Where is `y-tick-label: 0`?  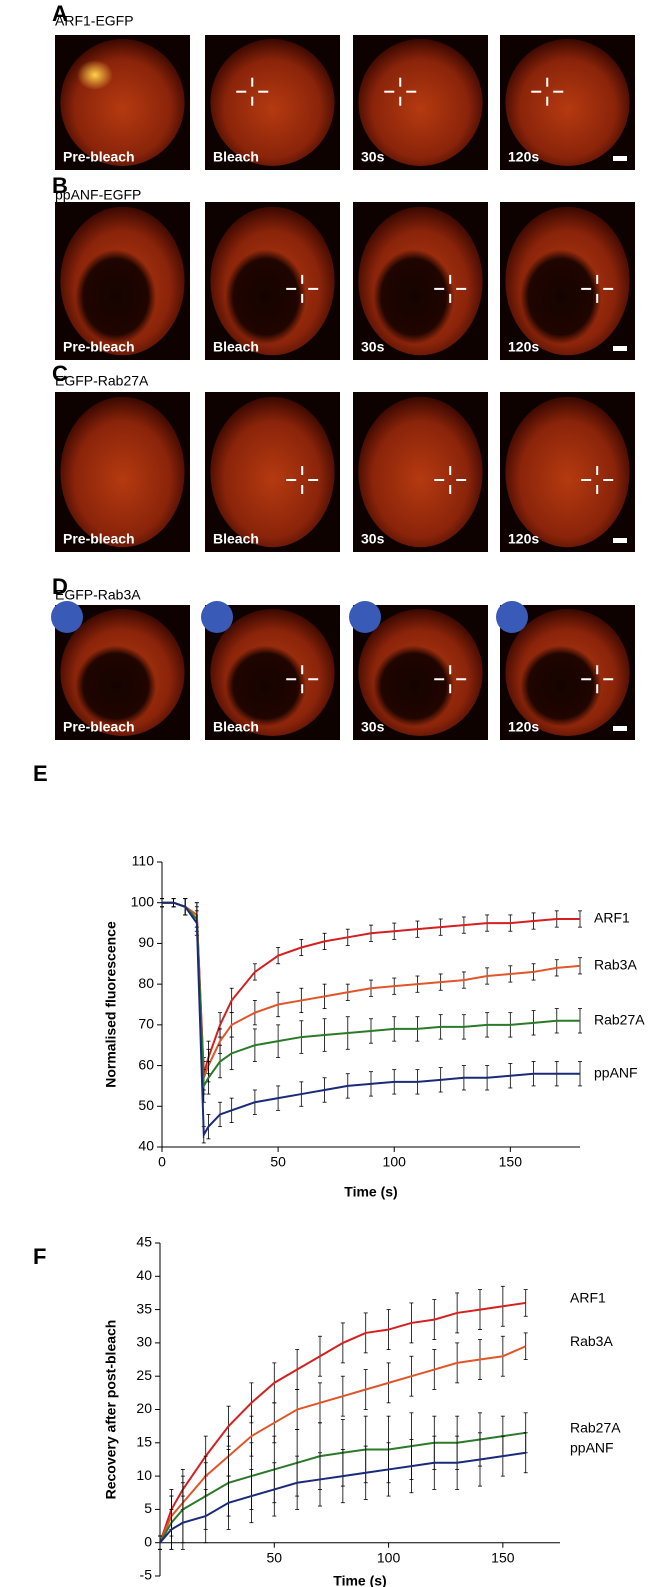
y-tick-label: 0 is located at coordinates (148, 1541).